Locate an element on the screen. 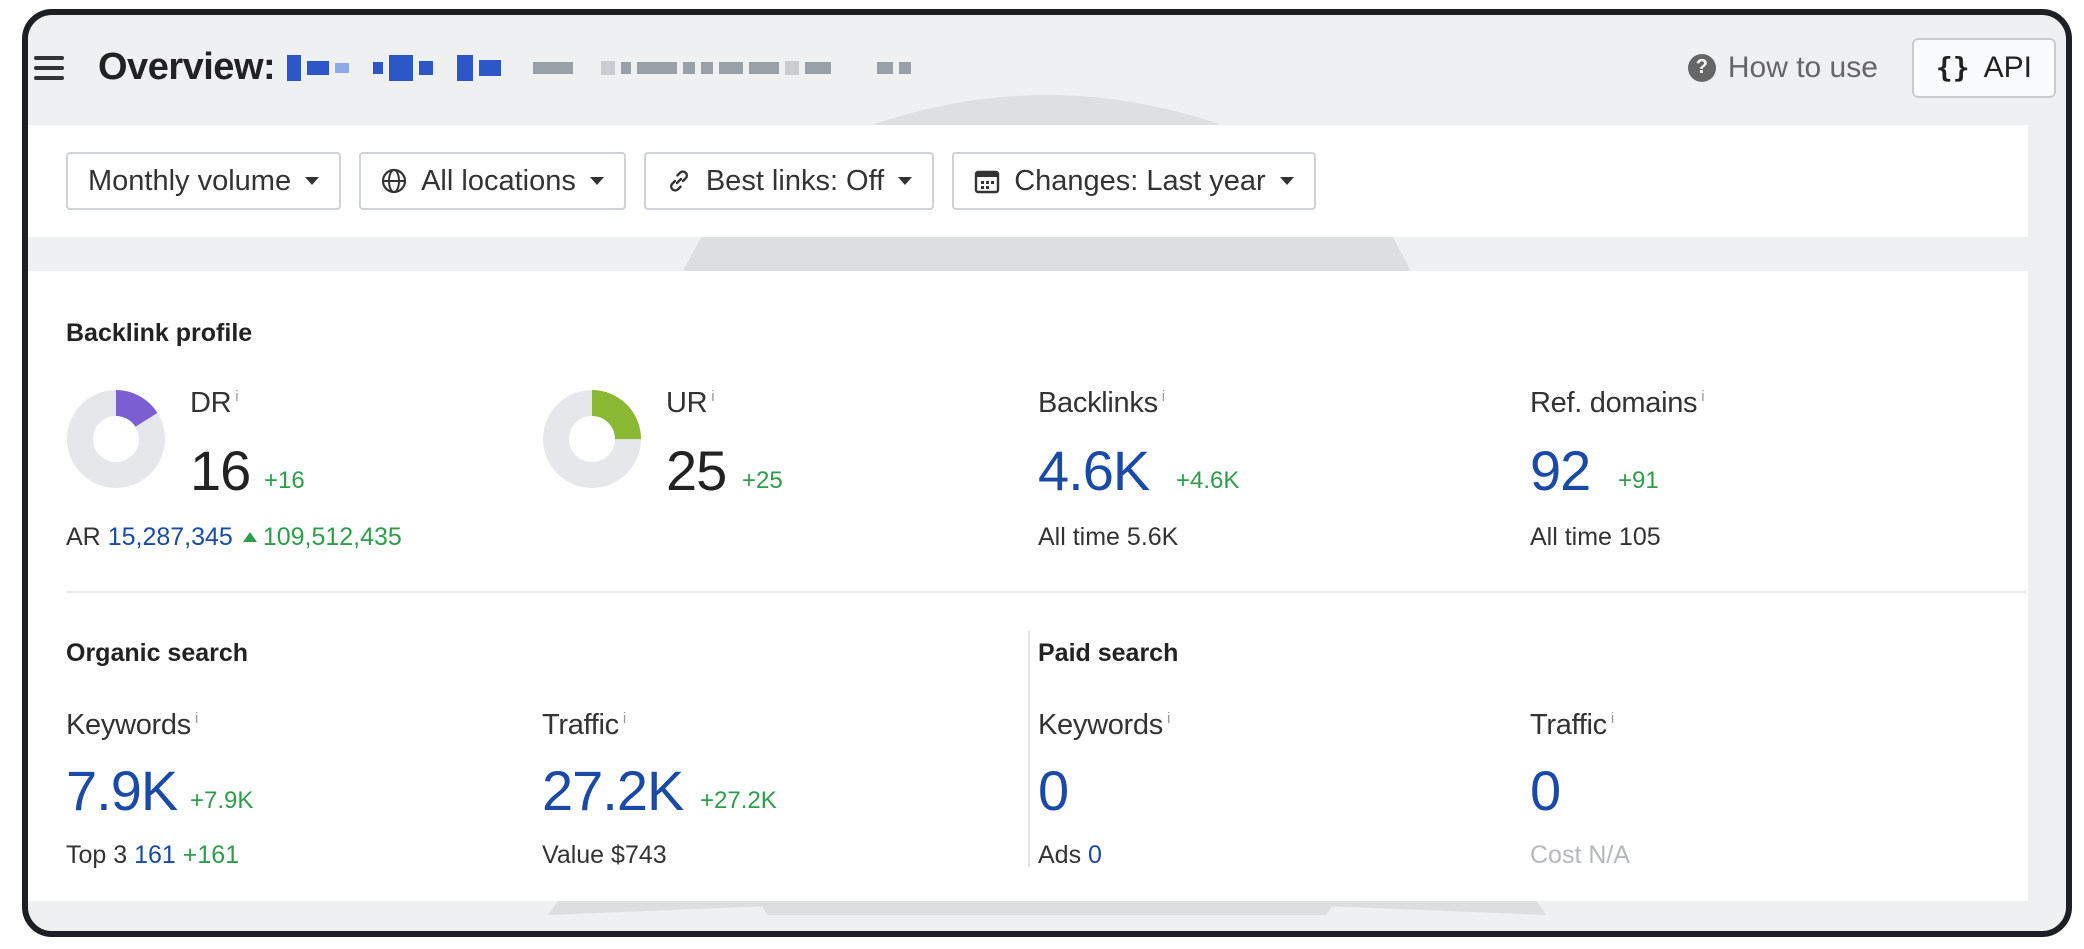  traffic-value-row: Value $743 is located at coordinates (604, 855).